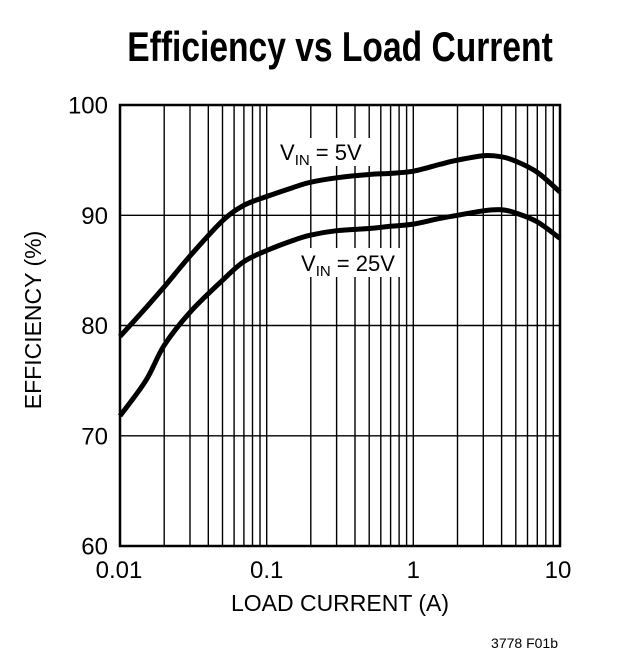 The image size is (642, 672). I want to click on y-tick-90: 90, so click(94, 216).